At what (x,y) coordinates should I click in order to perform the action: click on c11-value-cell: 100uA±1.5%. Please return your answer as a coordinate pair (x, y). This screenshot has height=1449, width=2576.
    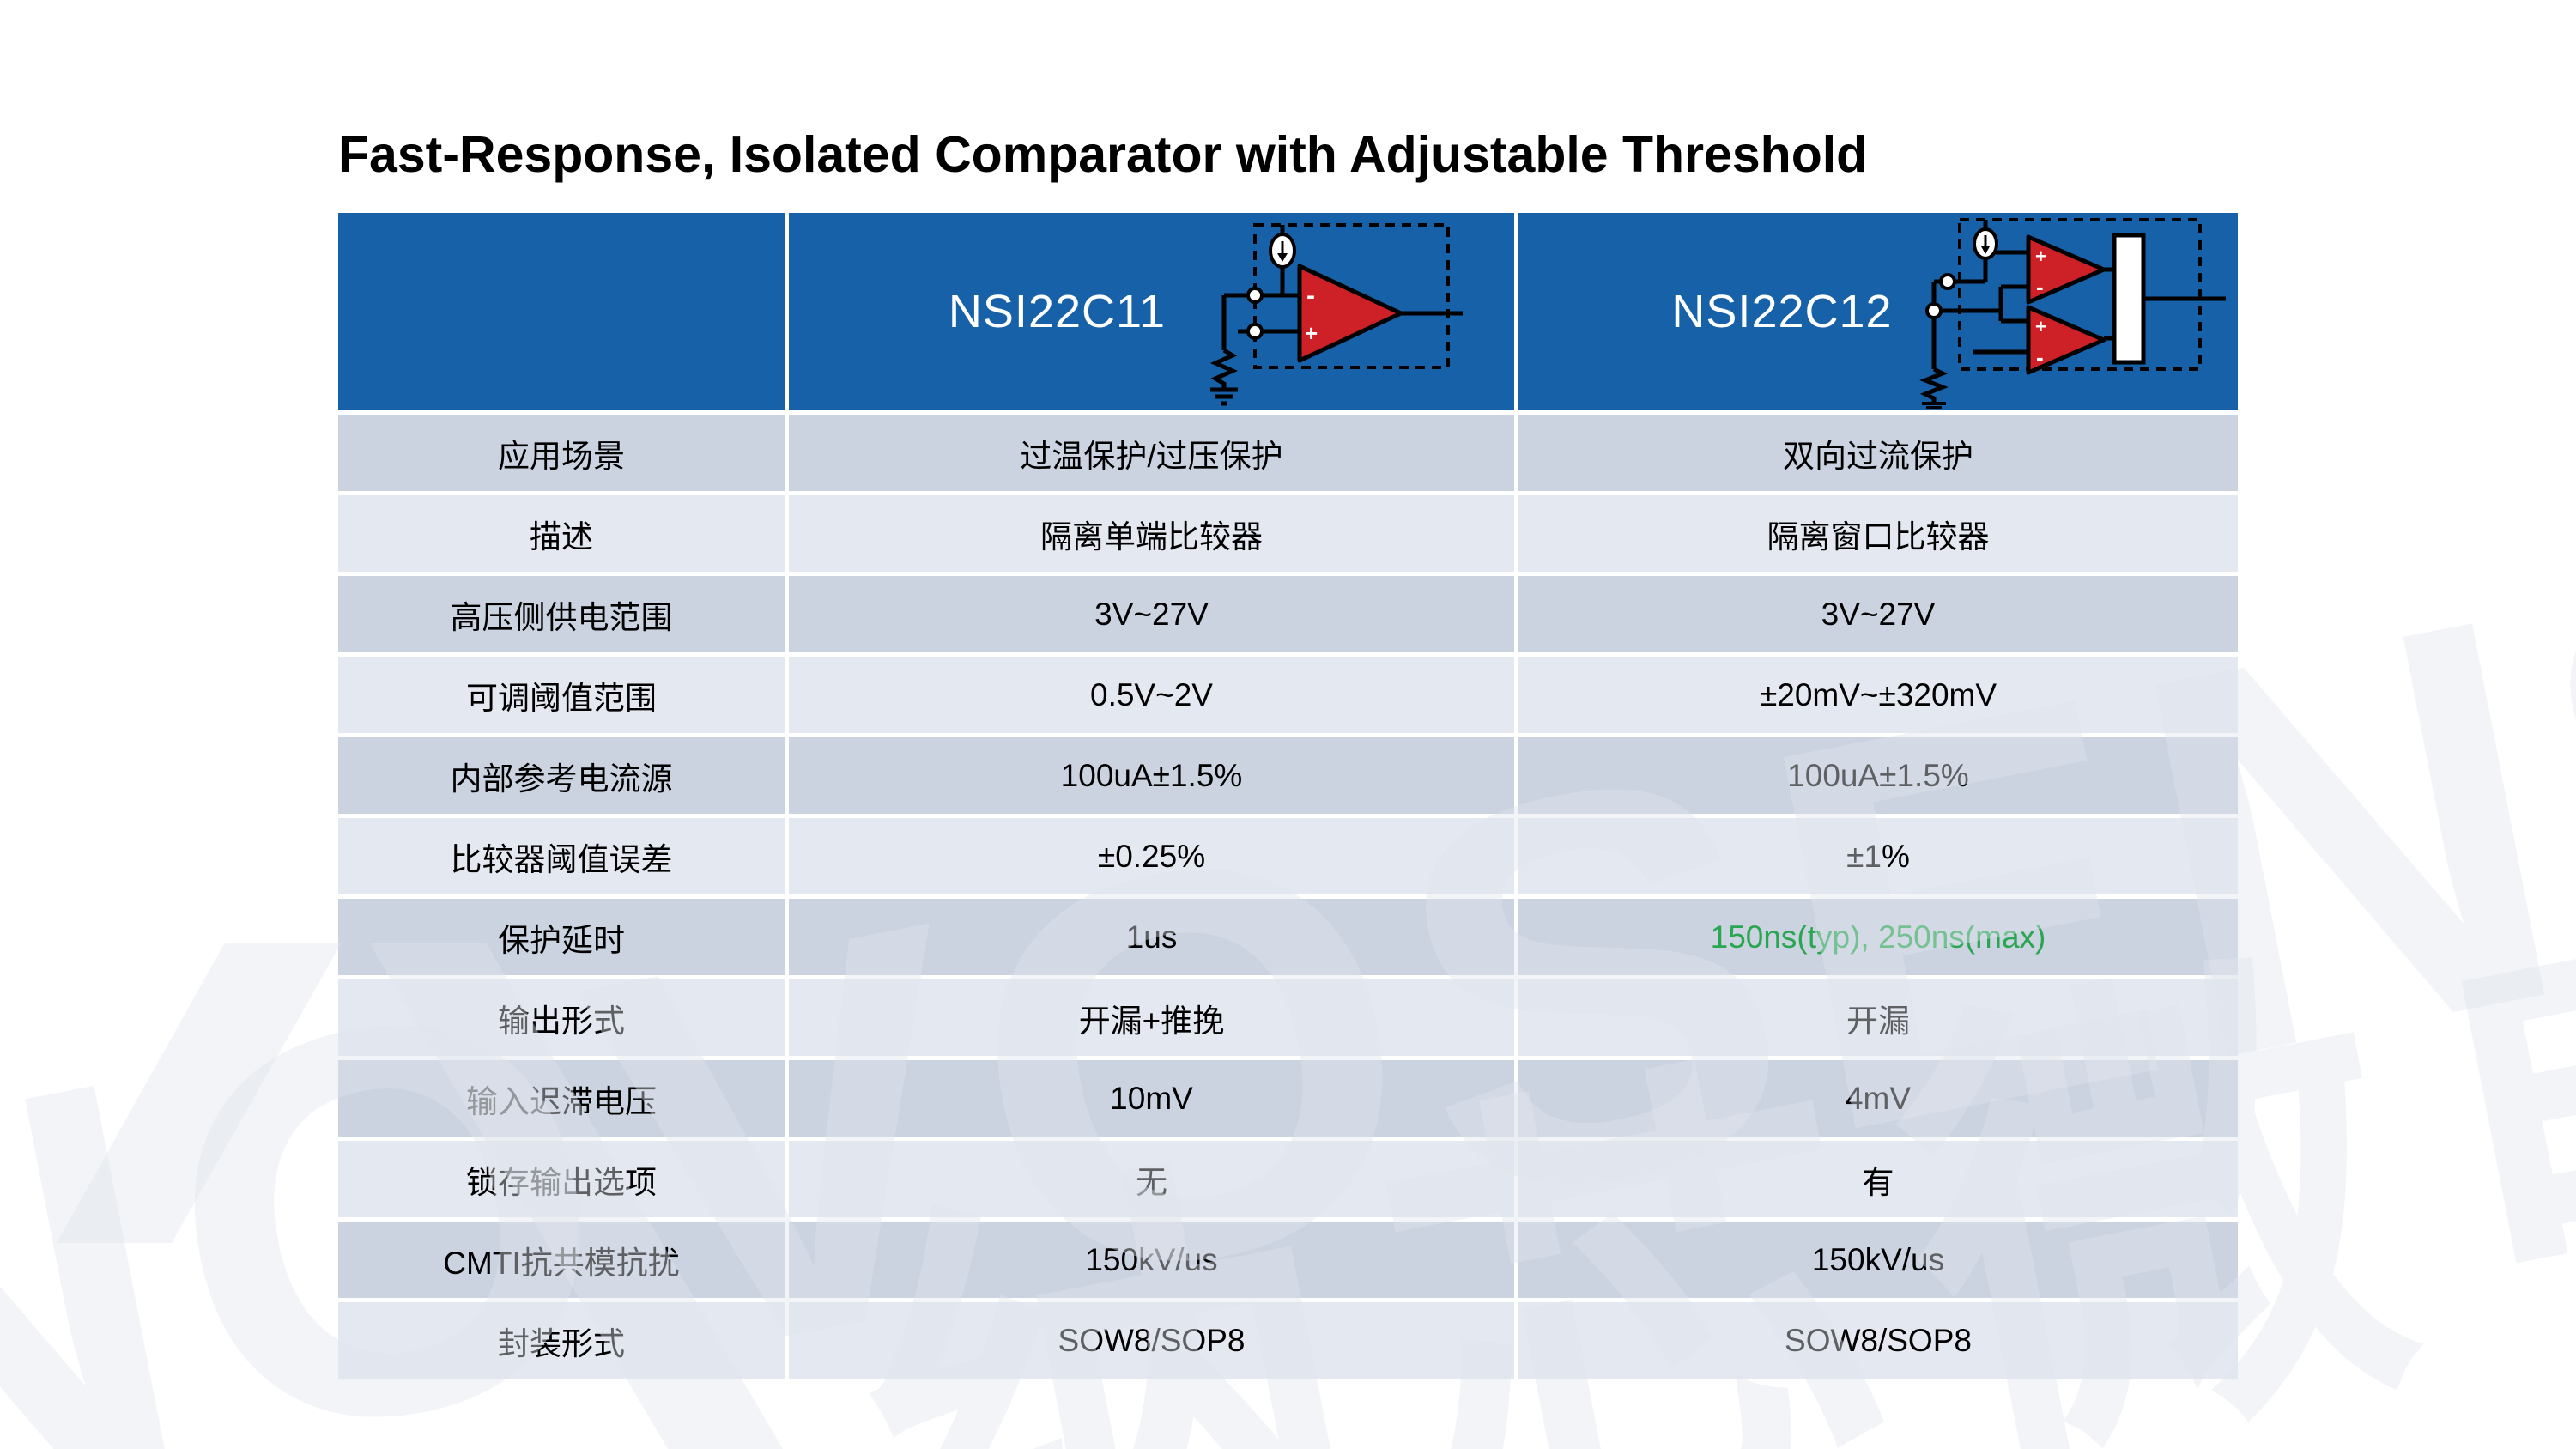
    Looking at the image, I should click on (1151, 775).